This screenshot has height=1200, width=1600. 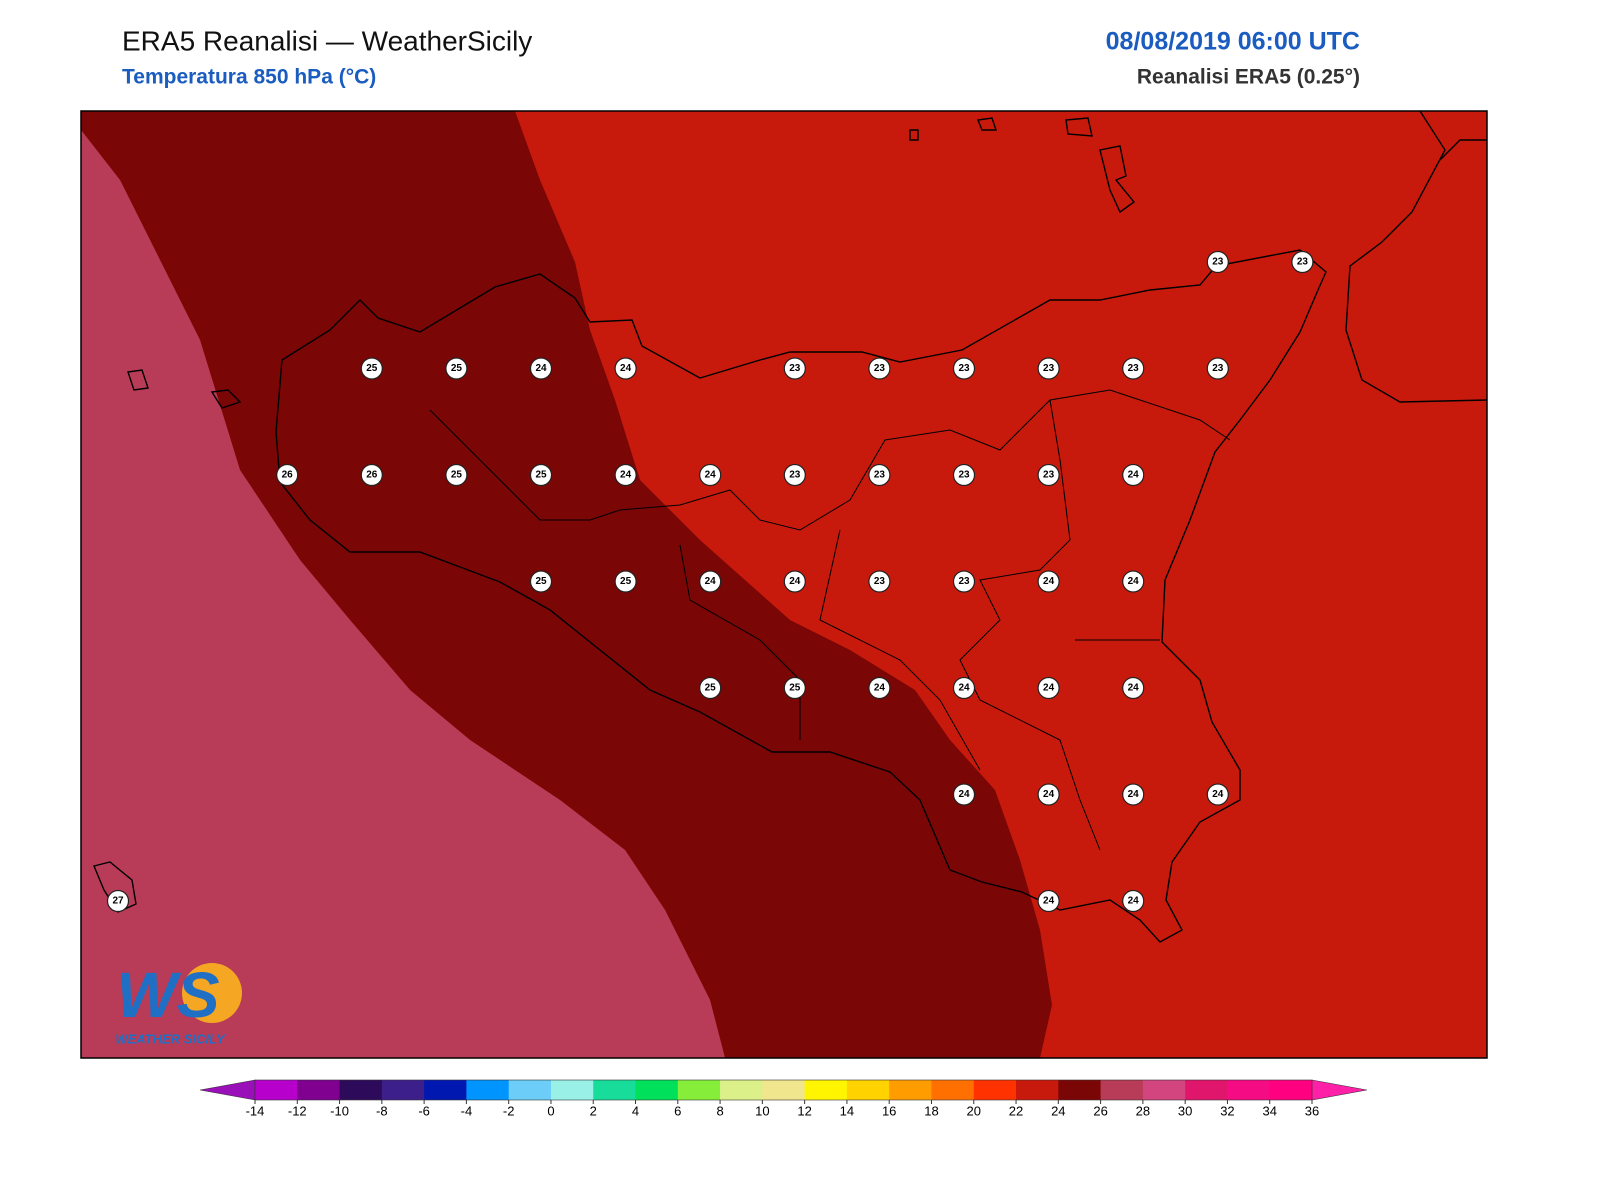 I want to click on grid-point-label: 27, so click(x=118, y=901).